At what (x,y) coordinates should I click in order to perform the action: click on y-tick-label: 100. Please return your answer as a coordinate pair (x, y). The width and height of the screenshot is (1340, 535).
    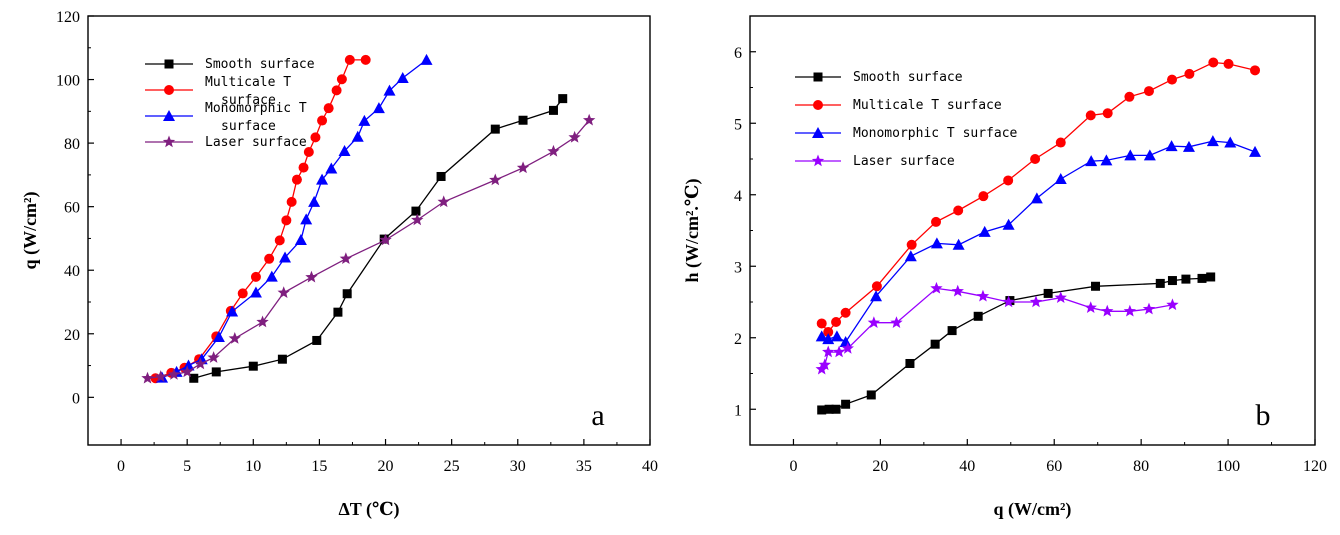
    Looking at the image, I should click on (68, 81).